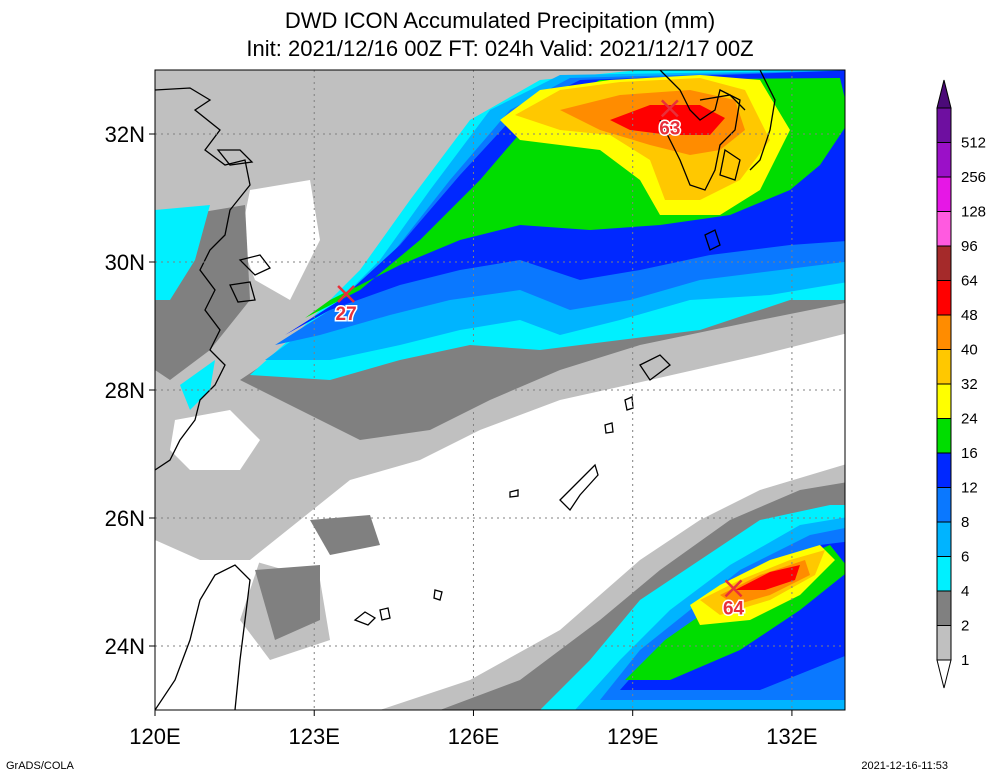  Describe the element at coordinates (125, 390) in the screenshot. I see `lat-tick-label: 28N` at that location.